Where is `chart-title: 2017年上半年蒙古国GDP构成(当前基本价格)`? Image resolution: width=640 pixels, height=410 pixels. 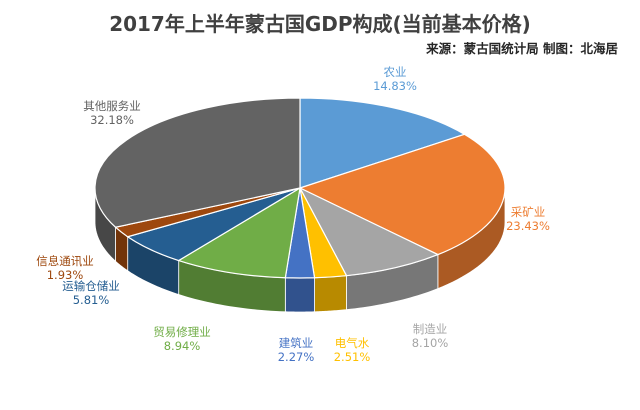
chart-title: 2017年上半年蒙古国GDP构成(当前基本价格) is located at coordinates (320, 24).